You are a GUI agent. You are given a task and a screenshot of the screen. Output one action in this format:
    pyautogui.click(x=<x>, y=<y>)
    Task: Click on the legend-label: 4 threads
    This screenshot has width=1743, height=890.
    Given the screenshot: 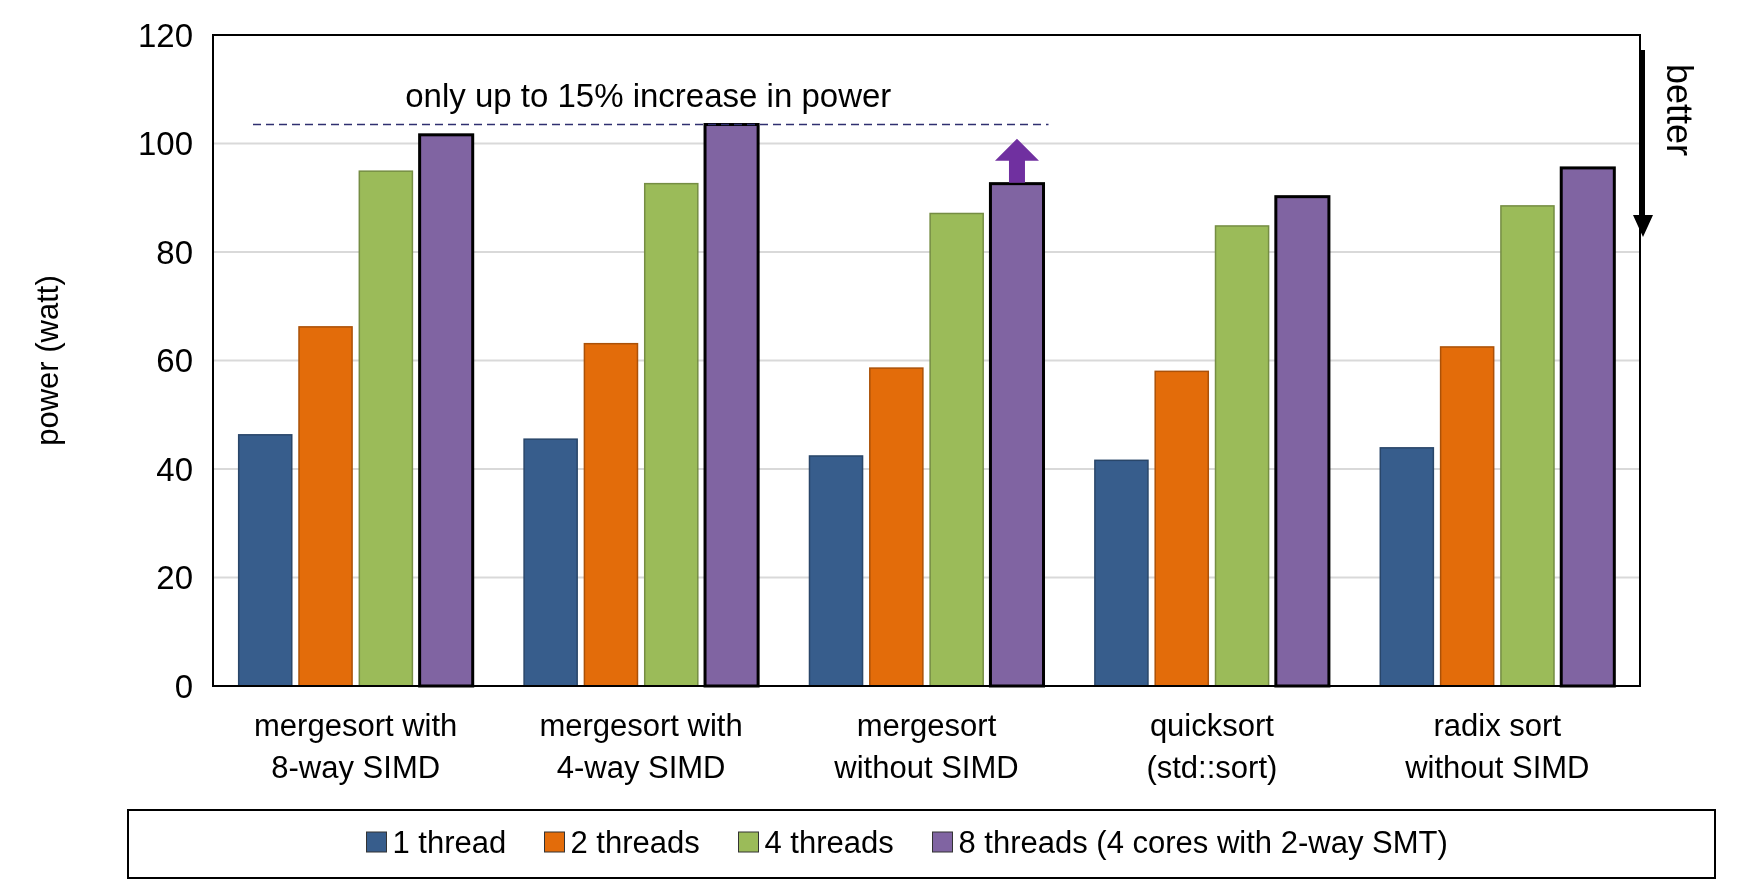 What is the action you would take?
    pyautogui.click(x=829, y=842)
    